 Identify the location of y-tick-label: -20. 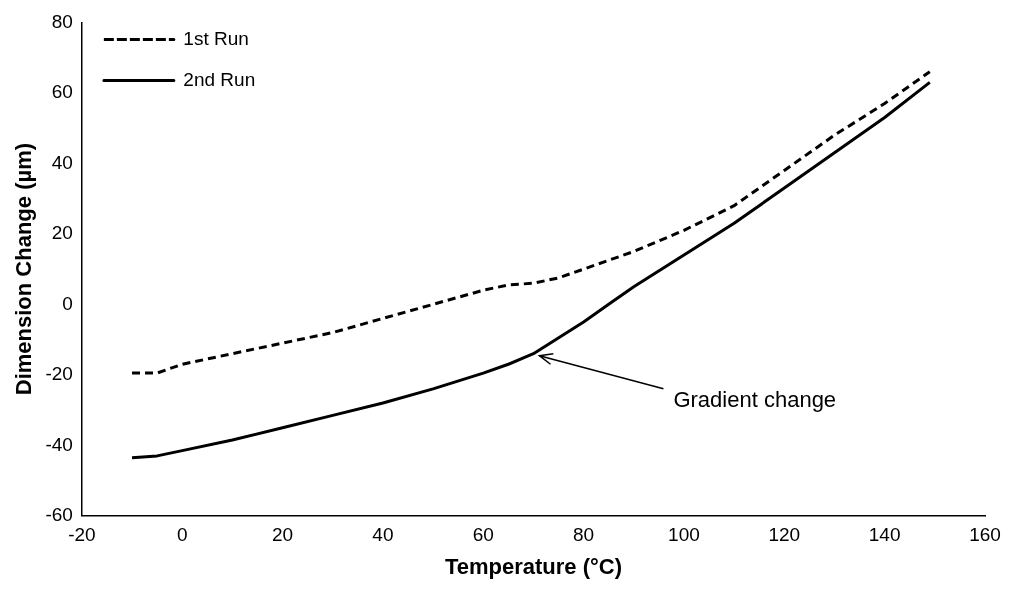
(59, 374).